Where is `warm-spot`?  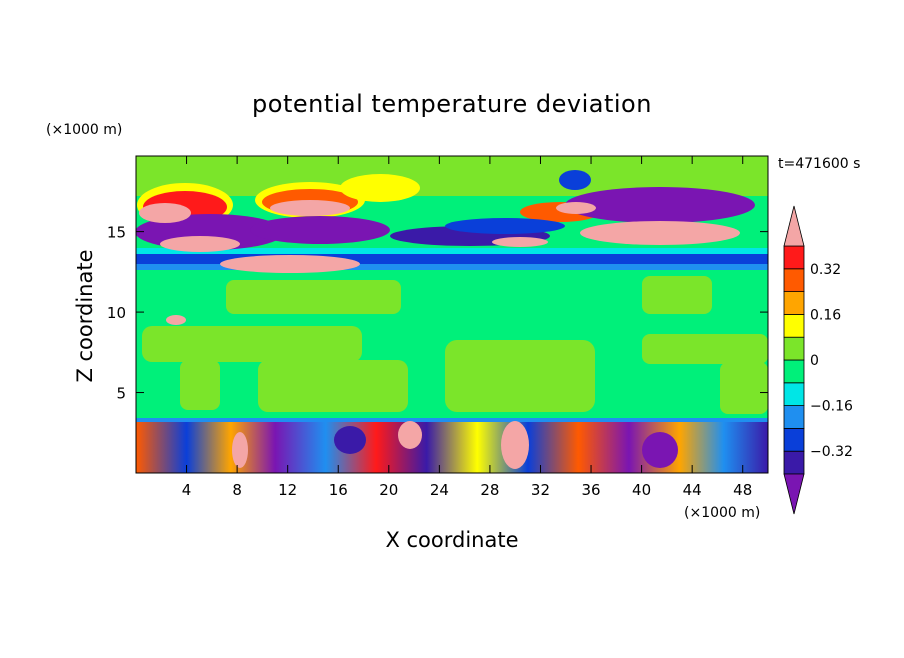
warm-spot is located at coordinates (176, 320).